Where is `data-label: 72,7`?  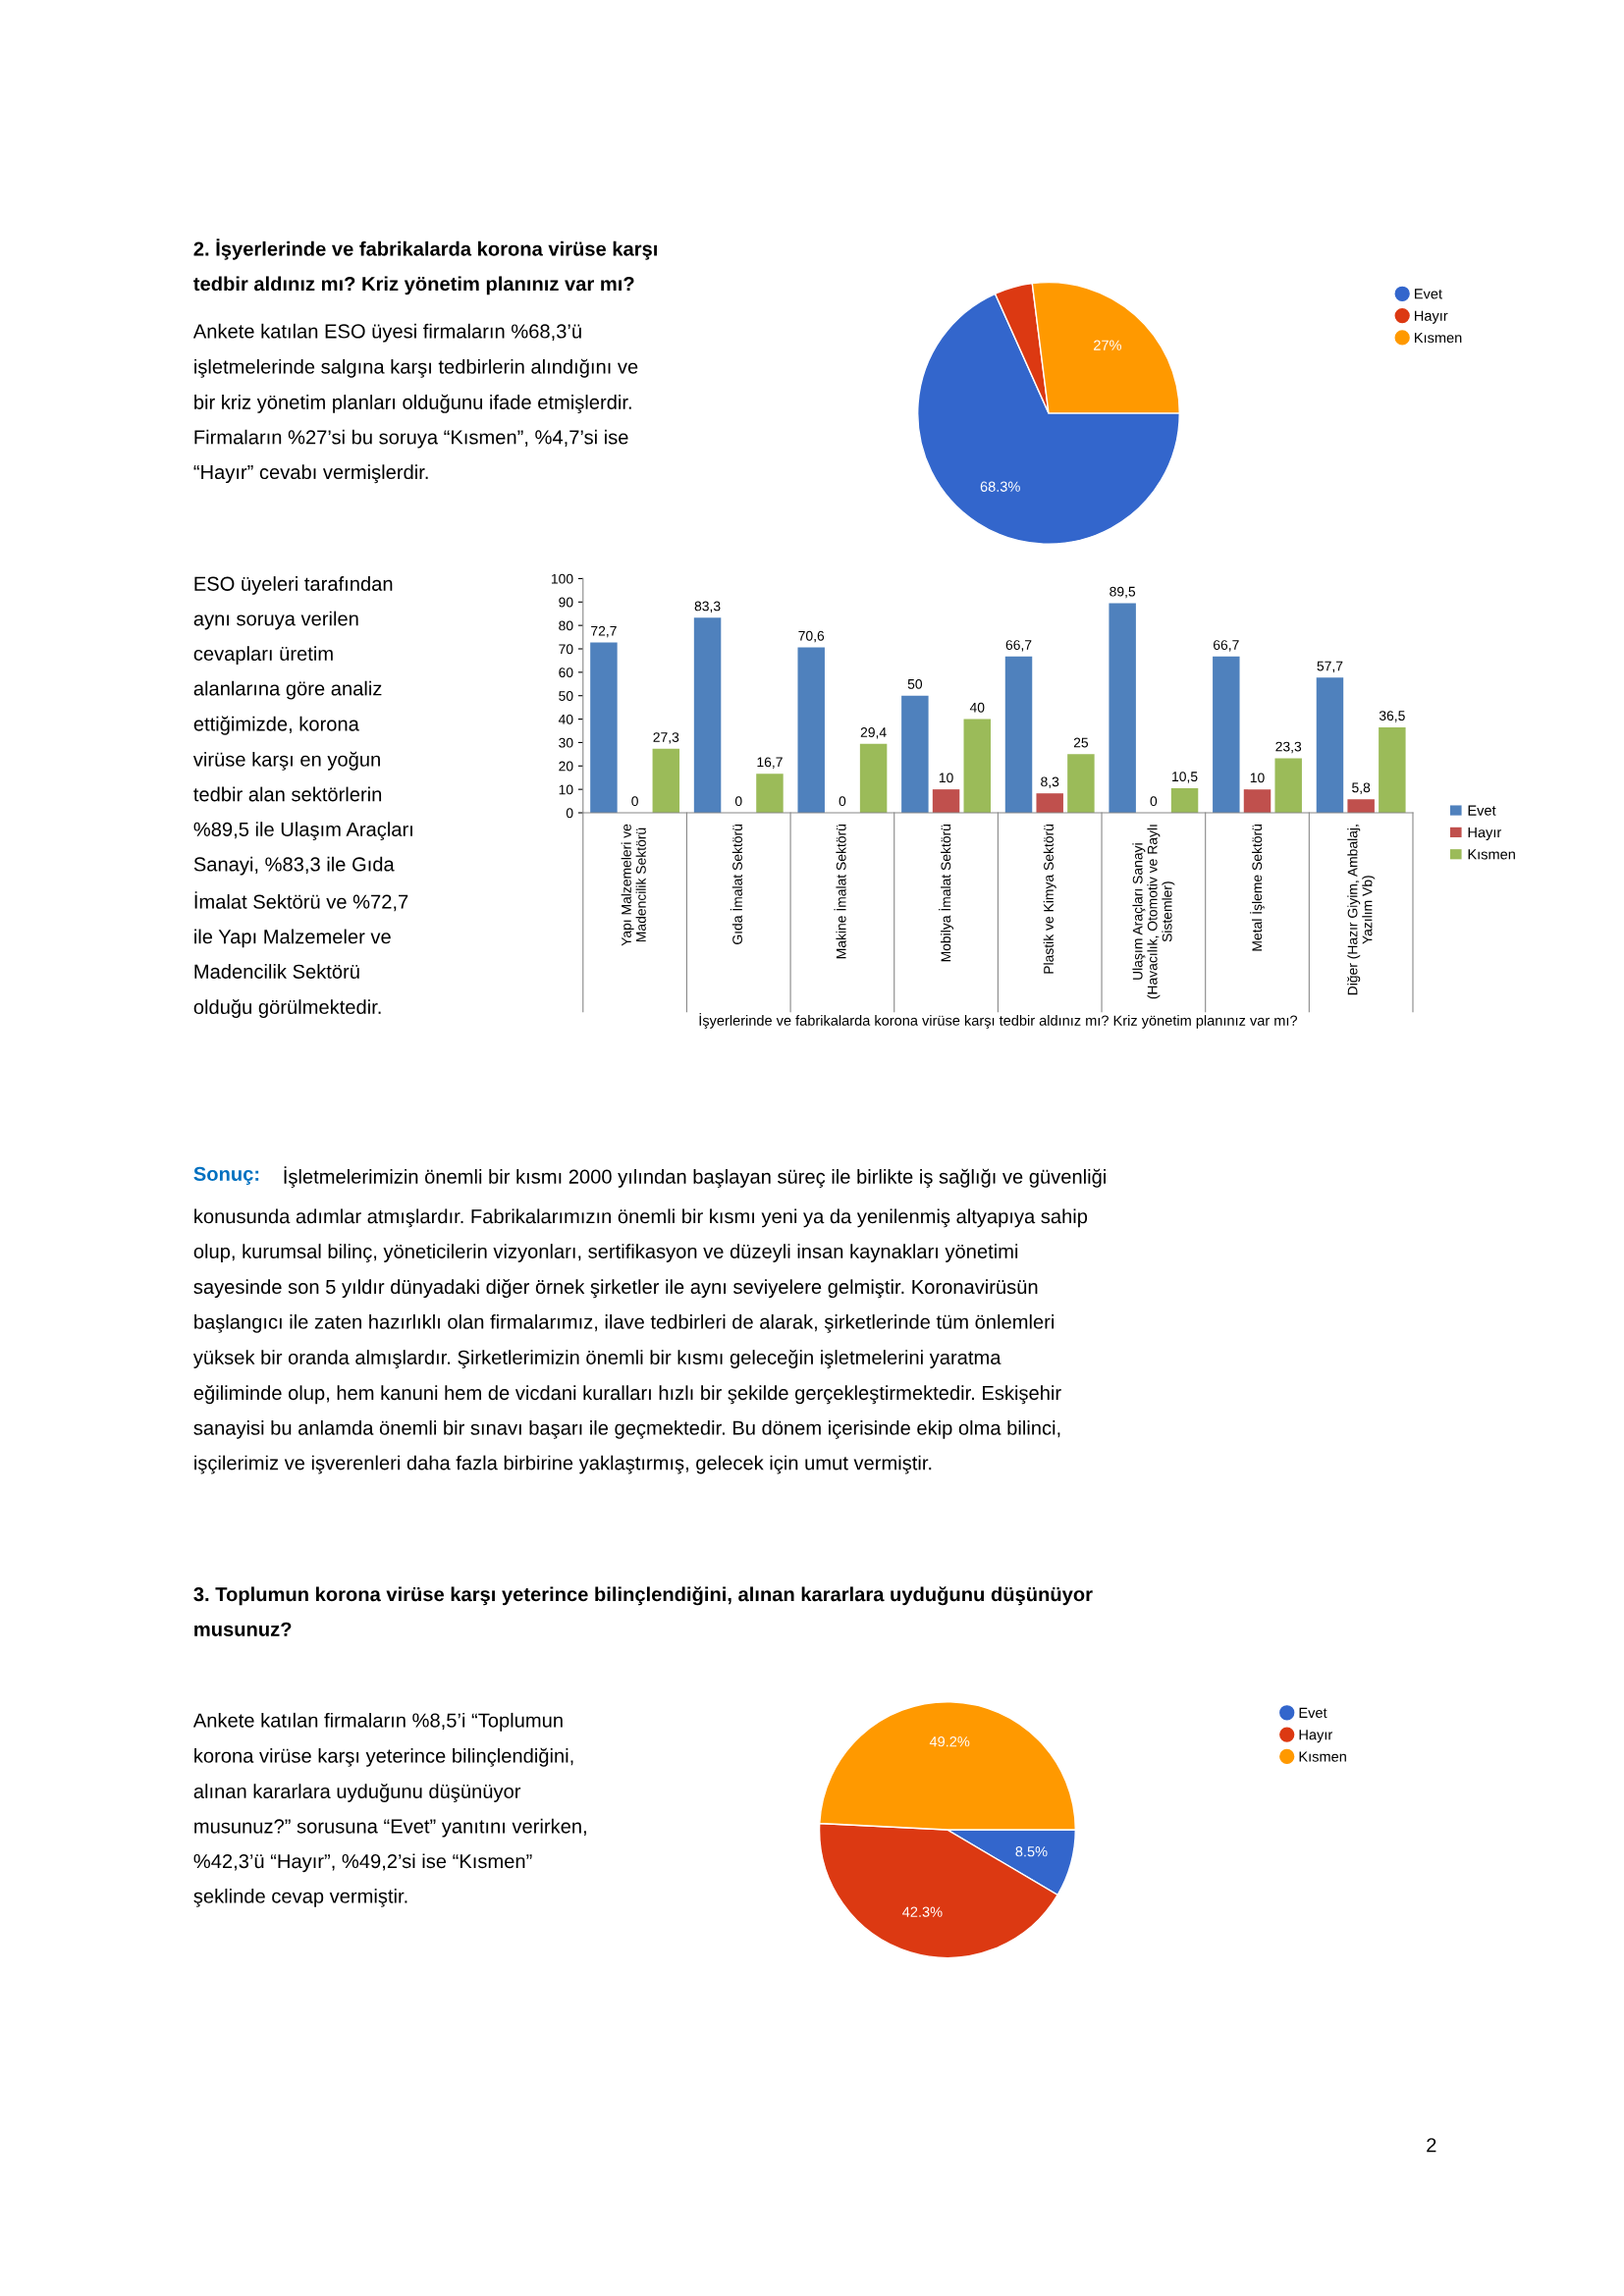
data-label: 72,7 is located at coordinates (604, 631).